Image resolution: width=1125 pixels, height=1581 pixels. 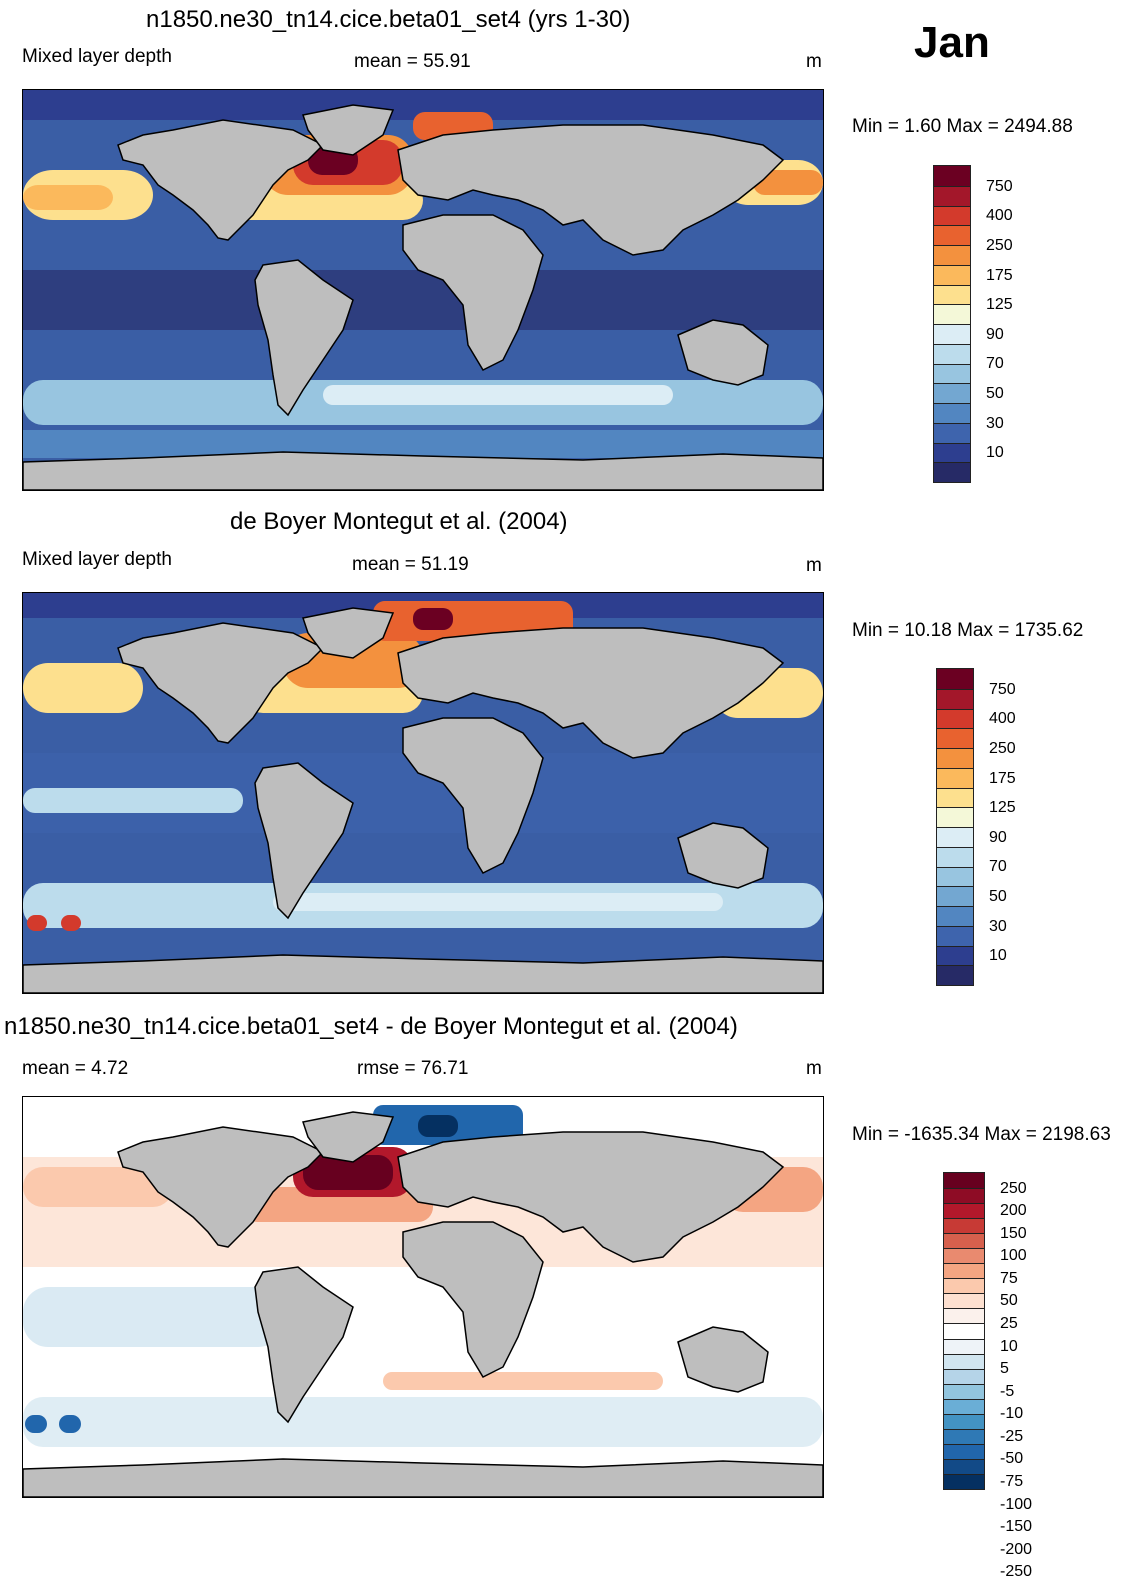 I want to click on month-label: Jan, so click(x=952, y=42).